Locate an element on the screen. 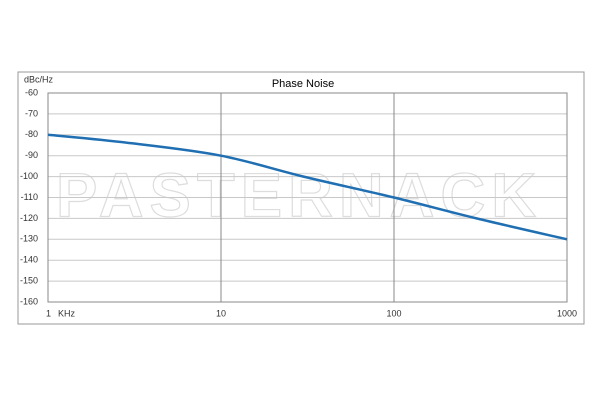 The width and height of the screenshot is (600, 400). y-tick-label: -110 is located at coordinates (29, 197).